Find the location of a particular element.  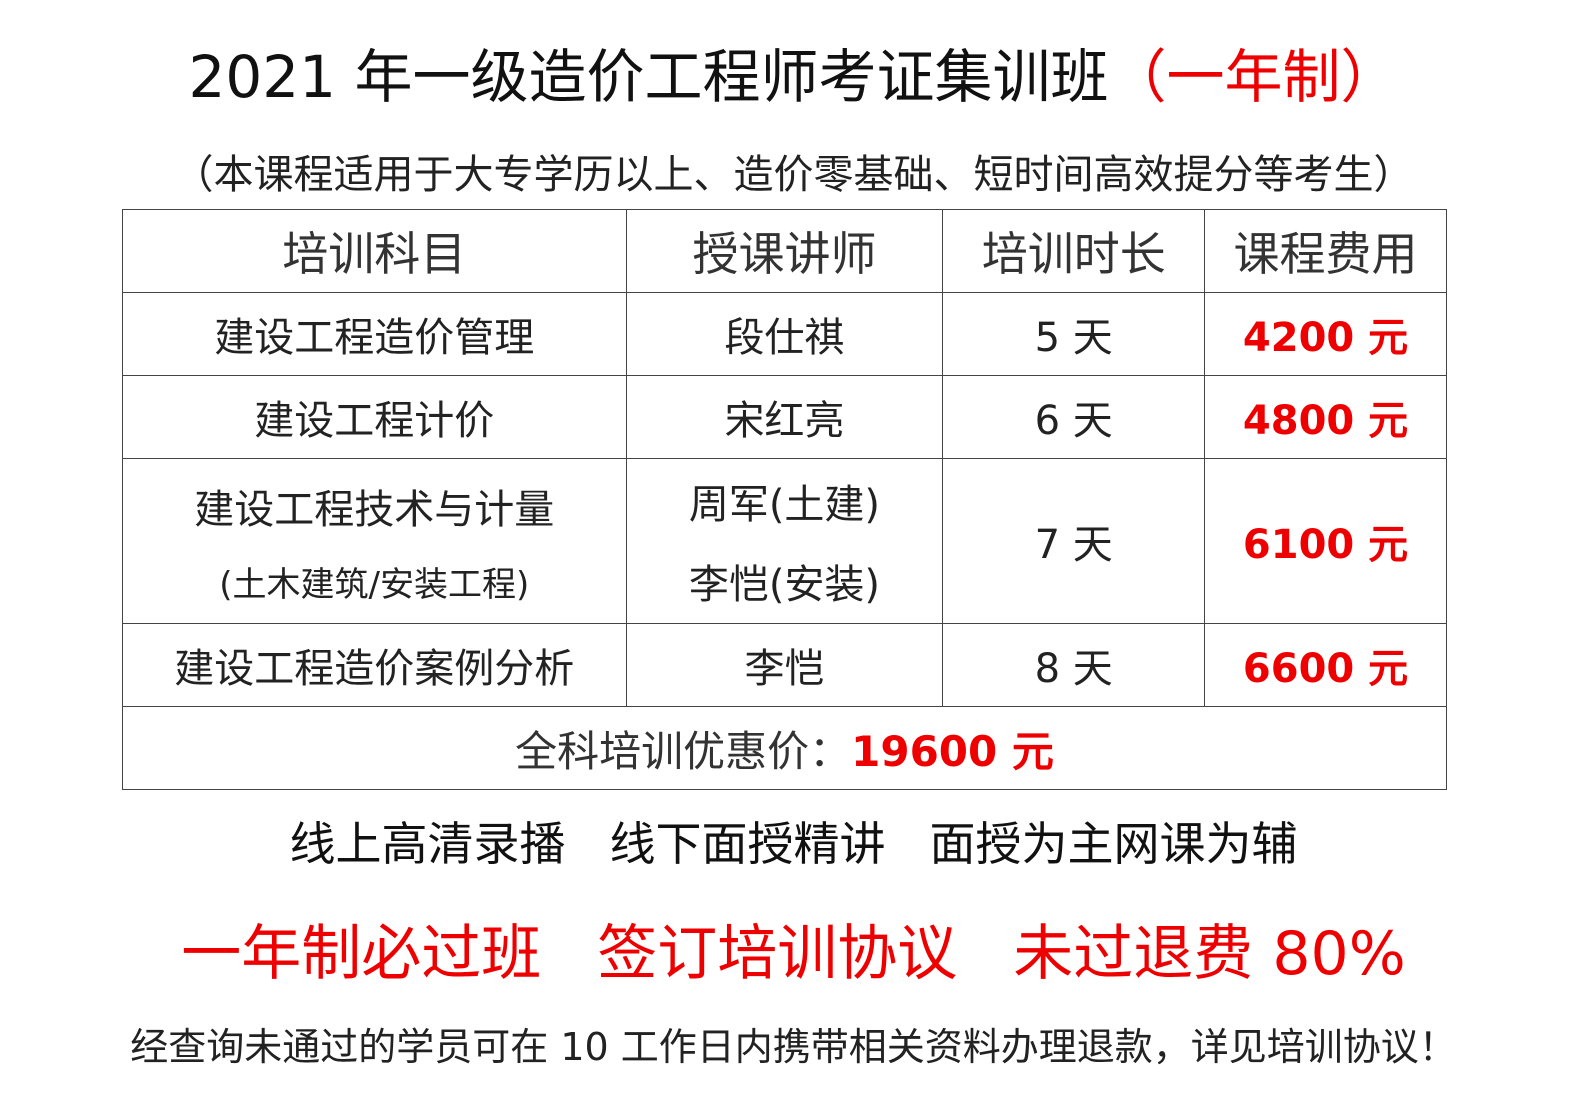

cell-subject: 建设工程技术与计量 (土木建筑/安装工程) is located at coordinates (374, 541).